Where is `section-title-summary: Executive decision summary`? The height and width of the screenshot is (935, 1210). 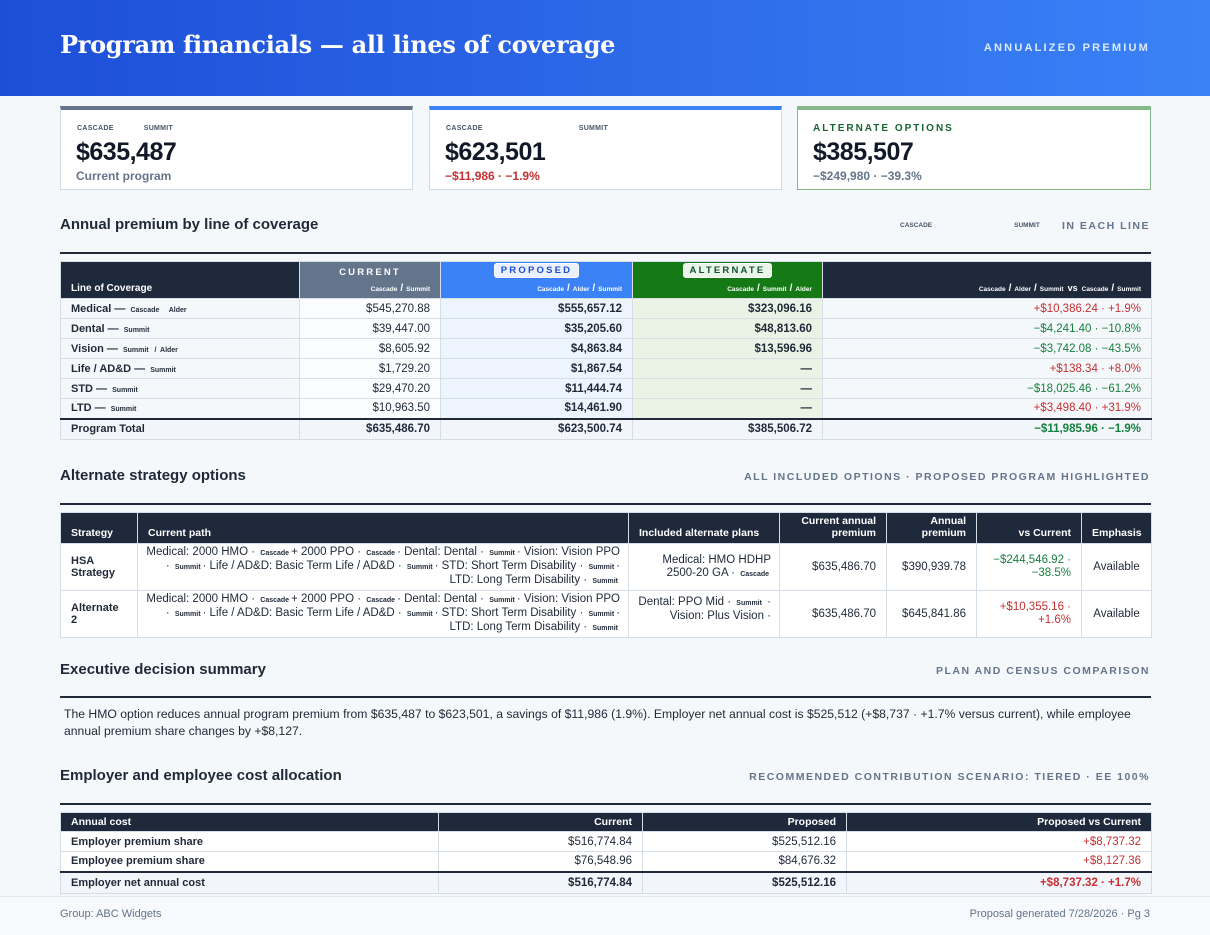
section-title-summary: Executive decision summary is located at coordinates (163, 669).